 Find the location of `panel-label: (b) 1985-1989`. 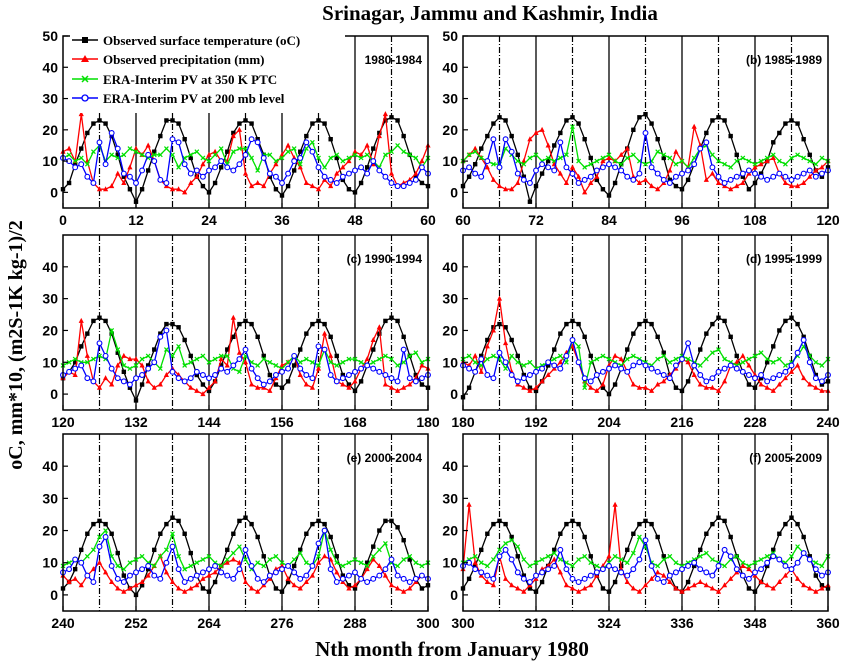

panel-label: (b) 1985-1989 is located at coordinates (784, 60).